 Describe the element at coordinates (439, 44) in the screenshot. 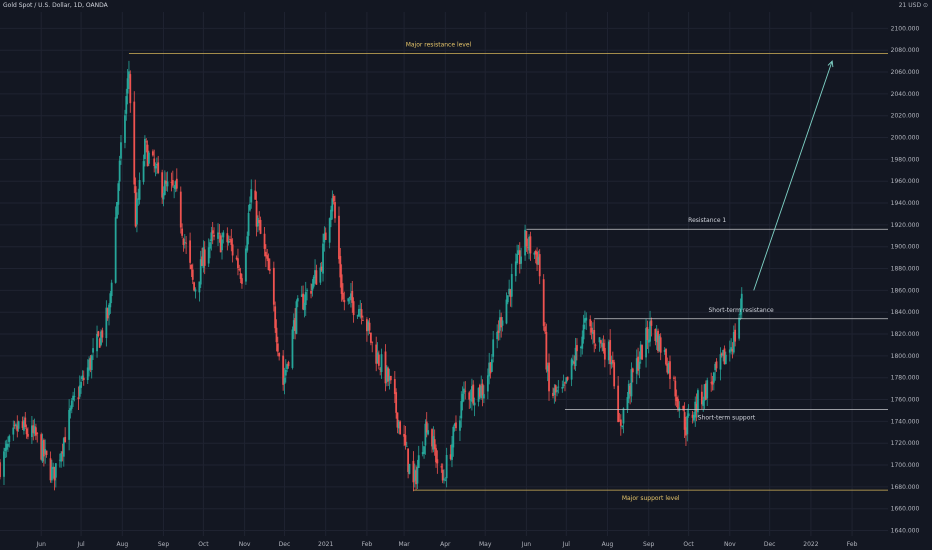

I see `level-label: Major resistance level` at that location.